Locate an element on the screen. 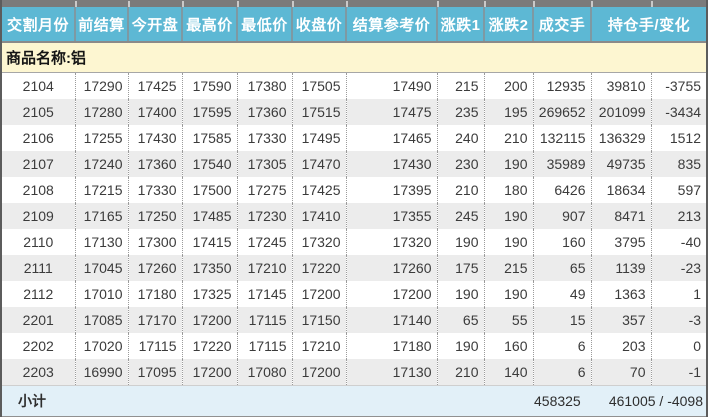 This screenshot has height=417, width=708. cell-value: 17500 is located at coordinates (210, 190).